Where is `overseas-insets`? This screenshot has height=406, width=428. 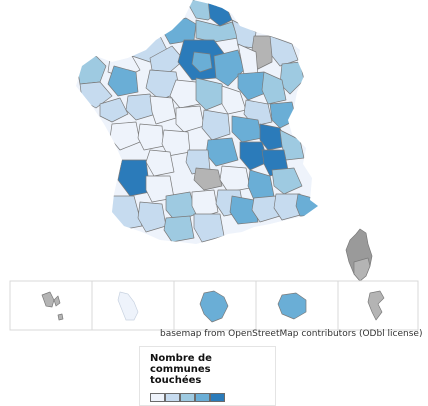 overseas-insets is located at coordinates (214, 305).